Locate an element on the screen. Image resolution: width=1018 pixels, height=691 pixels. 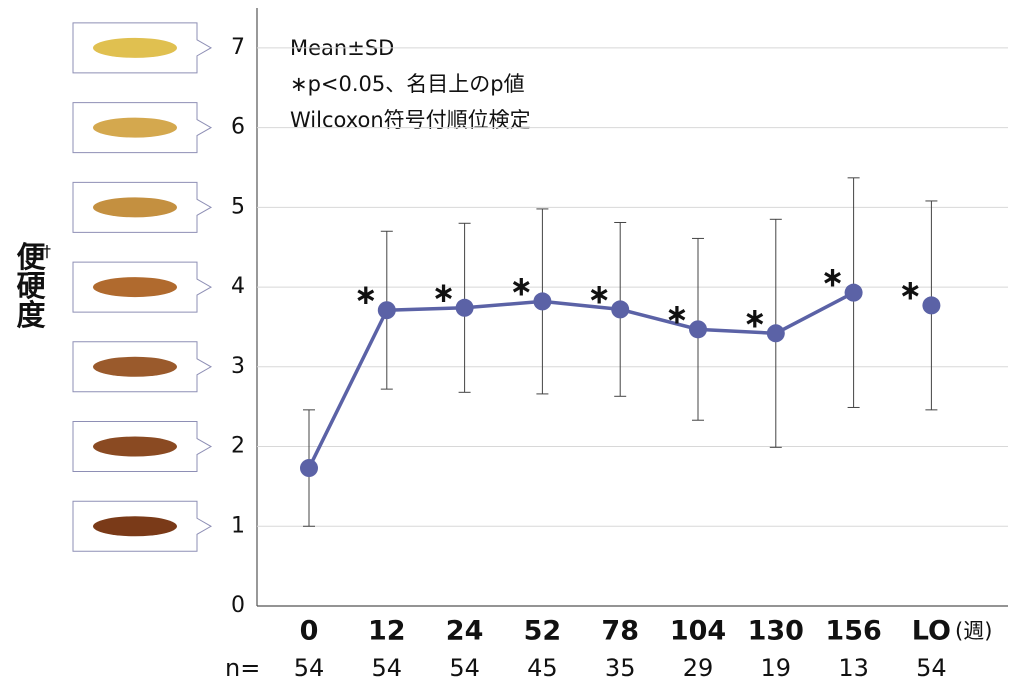
n-value: 45 is located at coordinates (542, 668).